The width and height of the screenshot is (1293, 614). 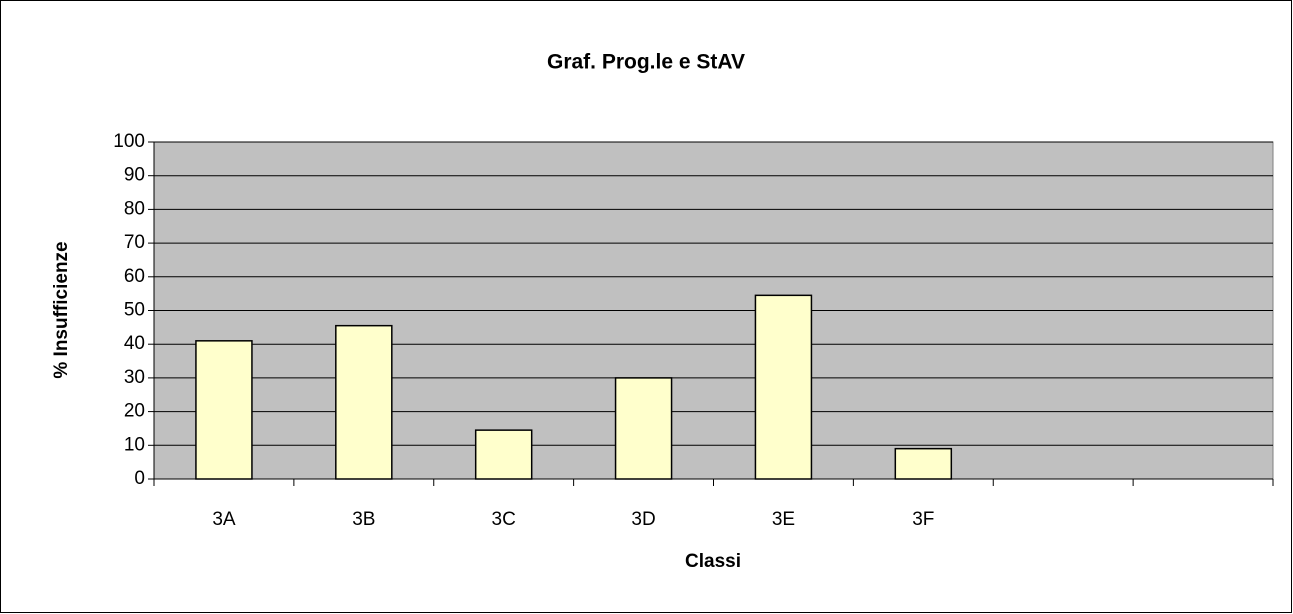 What do you see at coordinates (134, 208) in the screenshot?
I see `y-tick-label: 80` at bounding box center [134, 208].